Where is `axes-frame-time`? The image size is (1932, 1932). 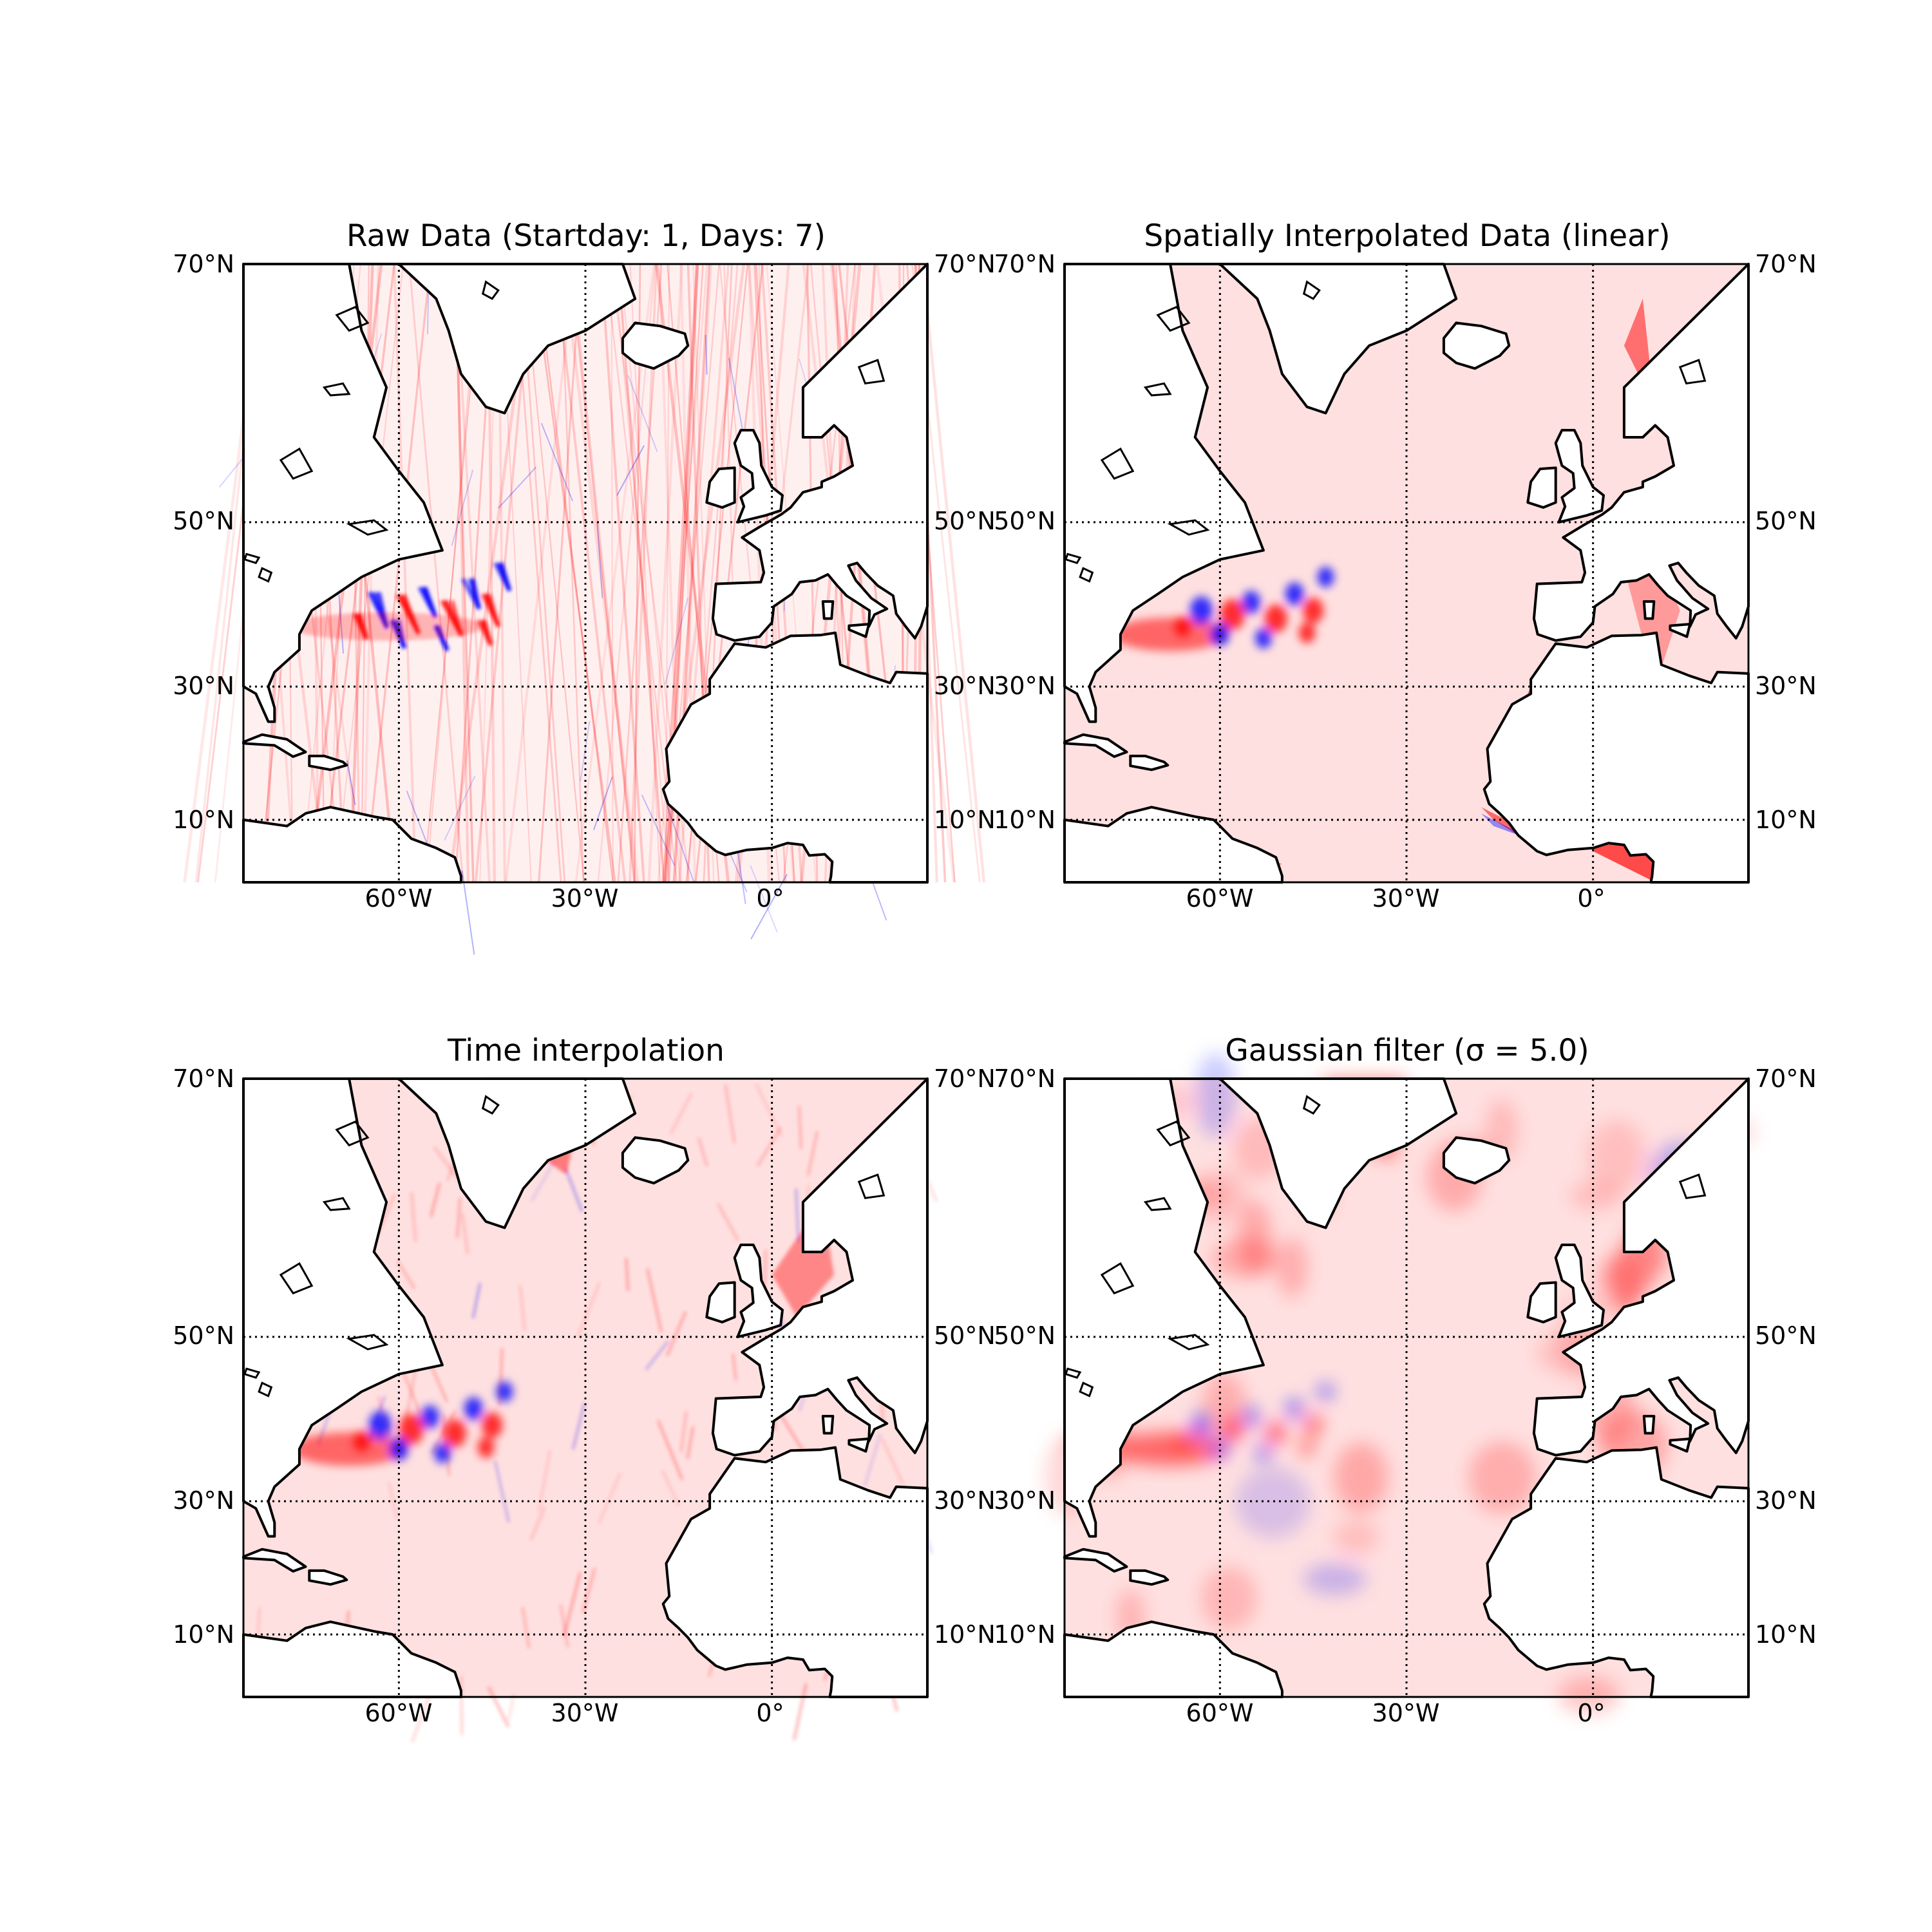 axes-frame-time is located at coordinates (586, 1387).